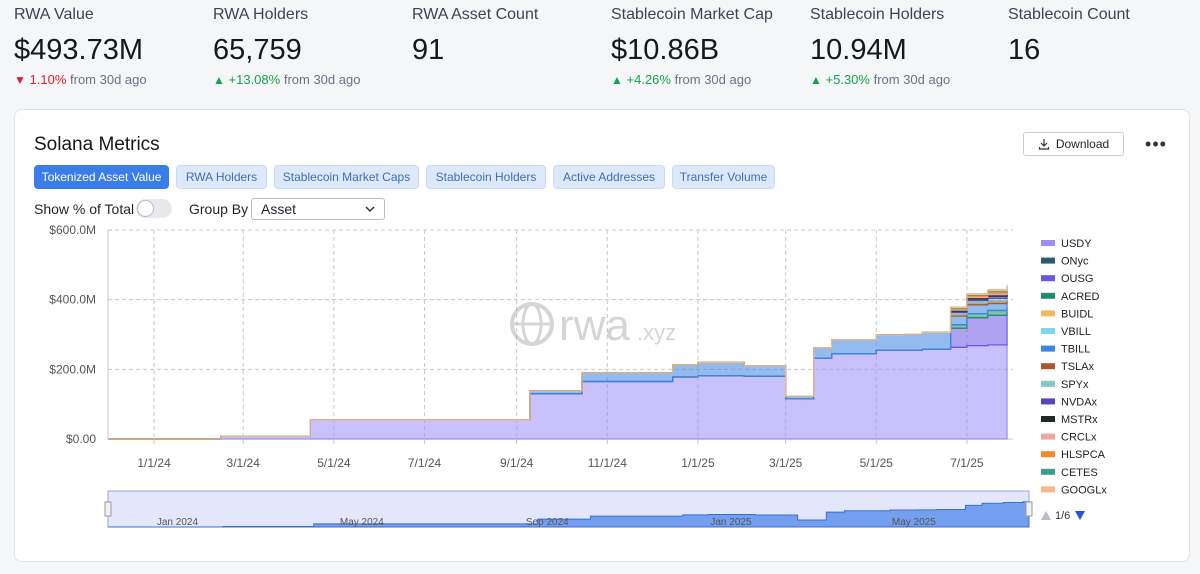  I want to click on more-icon: •••, so click(1156, 143).